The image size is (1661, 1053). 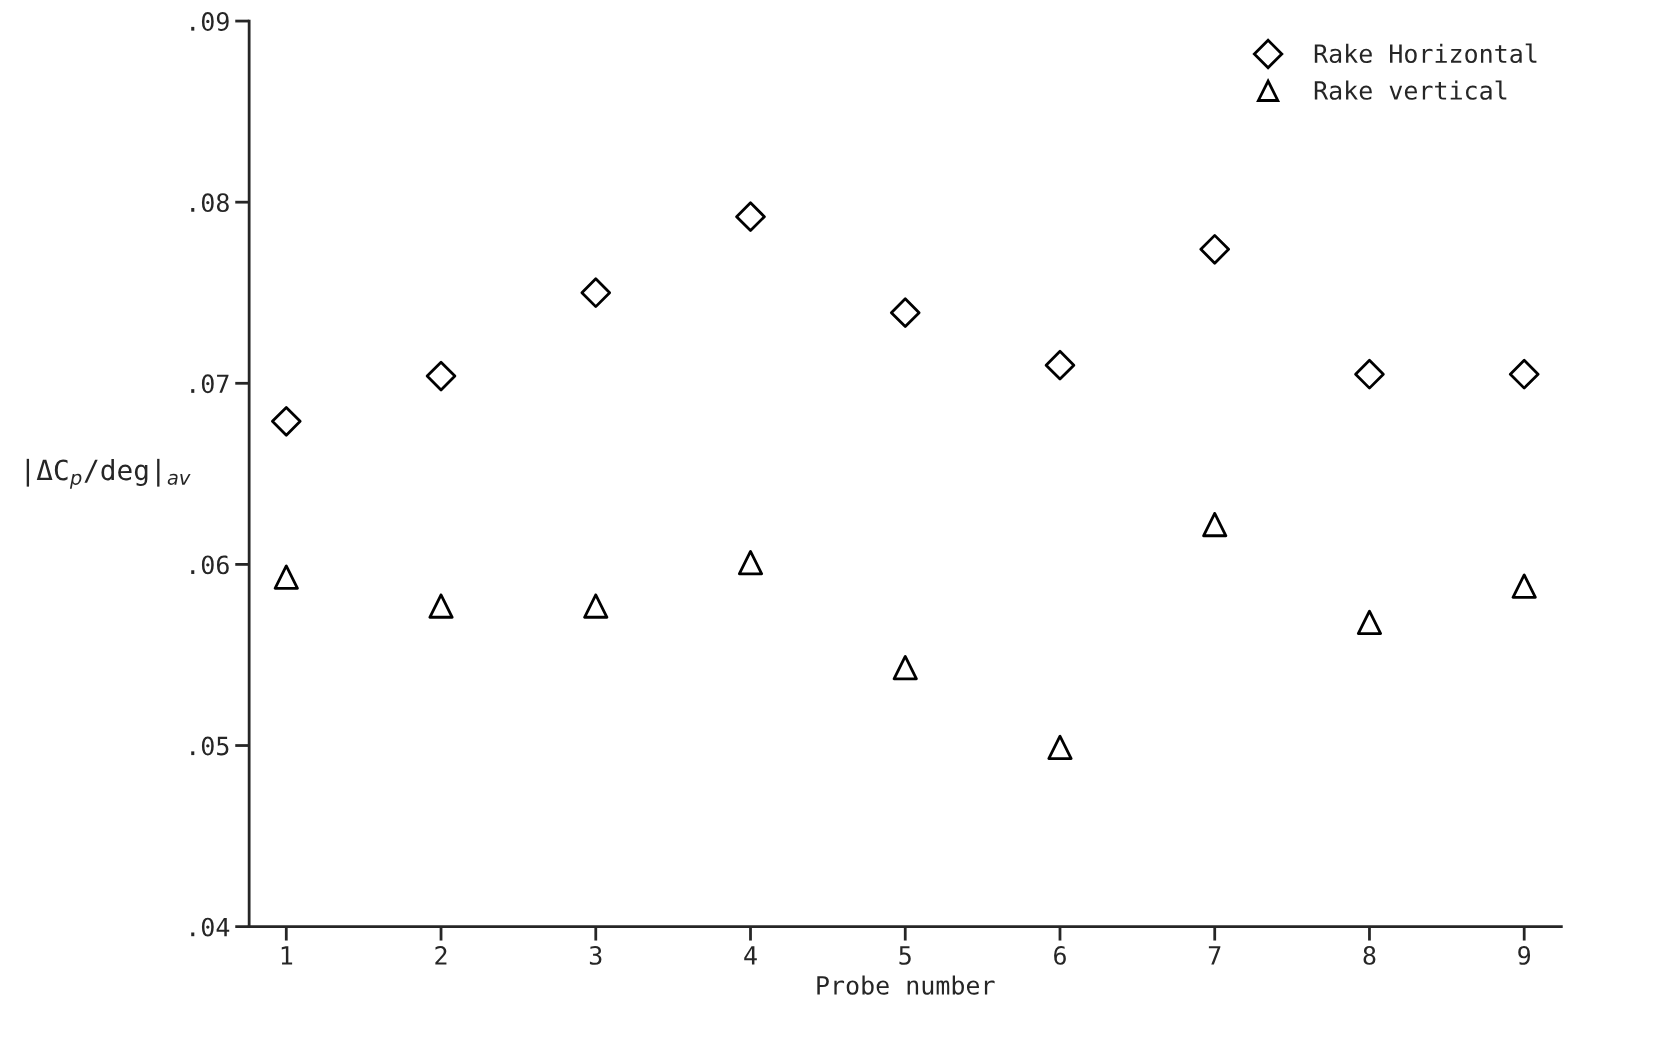 I want to click on legend-label: Rake Horizontal, so click(x=1425, y=53).